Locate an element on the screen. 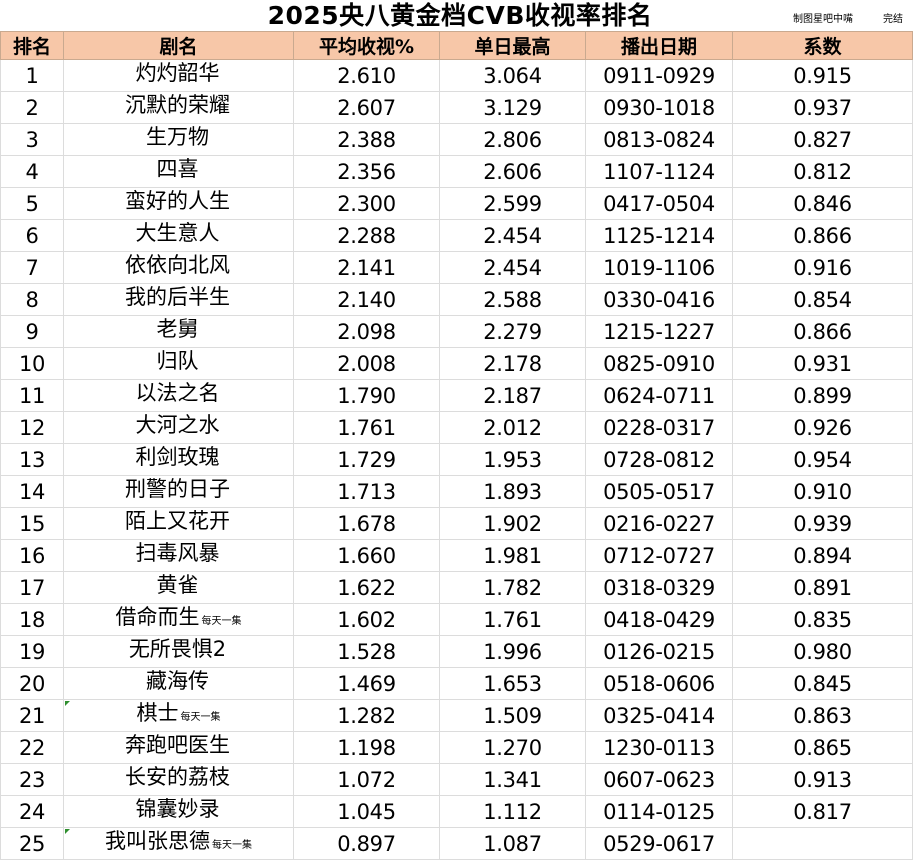 This screenshot has width=913, height=860. title-cell: 藏海传 is located at coordinates (178, 683).